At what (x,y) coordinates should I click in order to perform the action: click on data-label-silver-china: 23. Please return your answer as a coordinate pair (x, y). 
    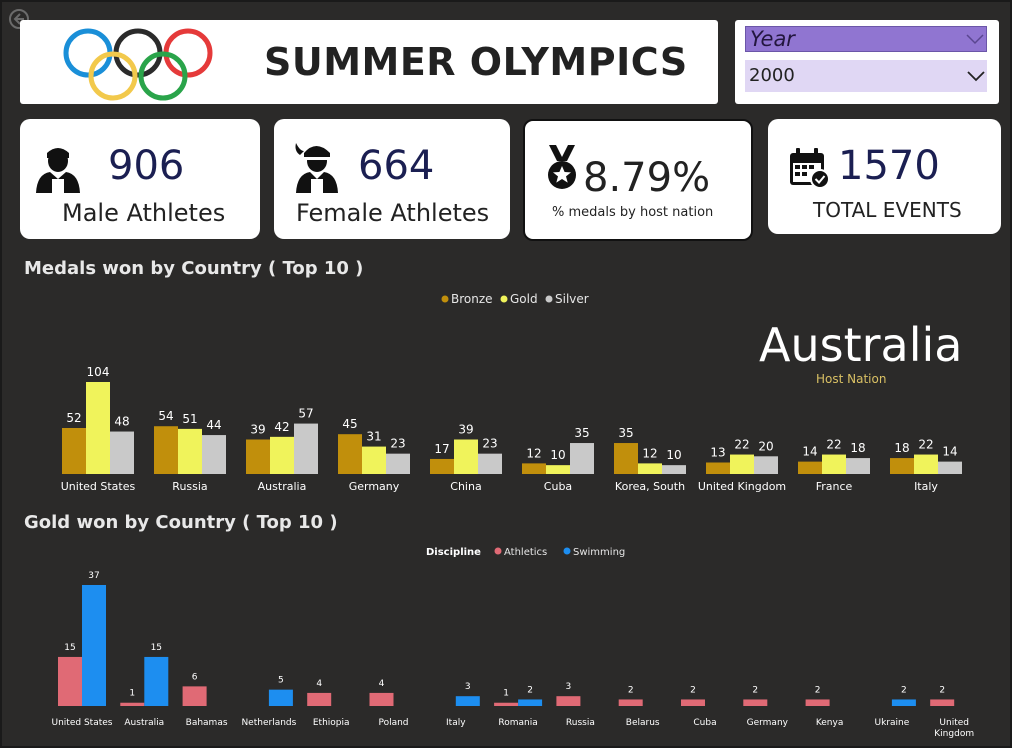
    Looking at the image, I should click on (489, 444).